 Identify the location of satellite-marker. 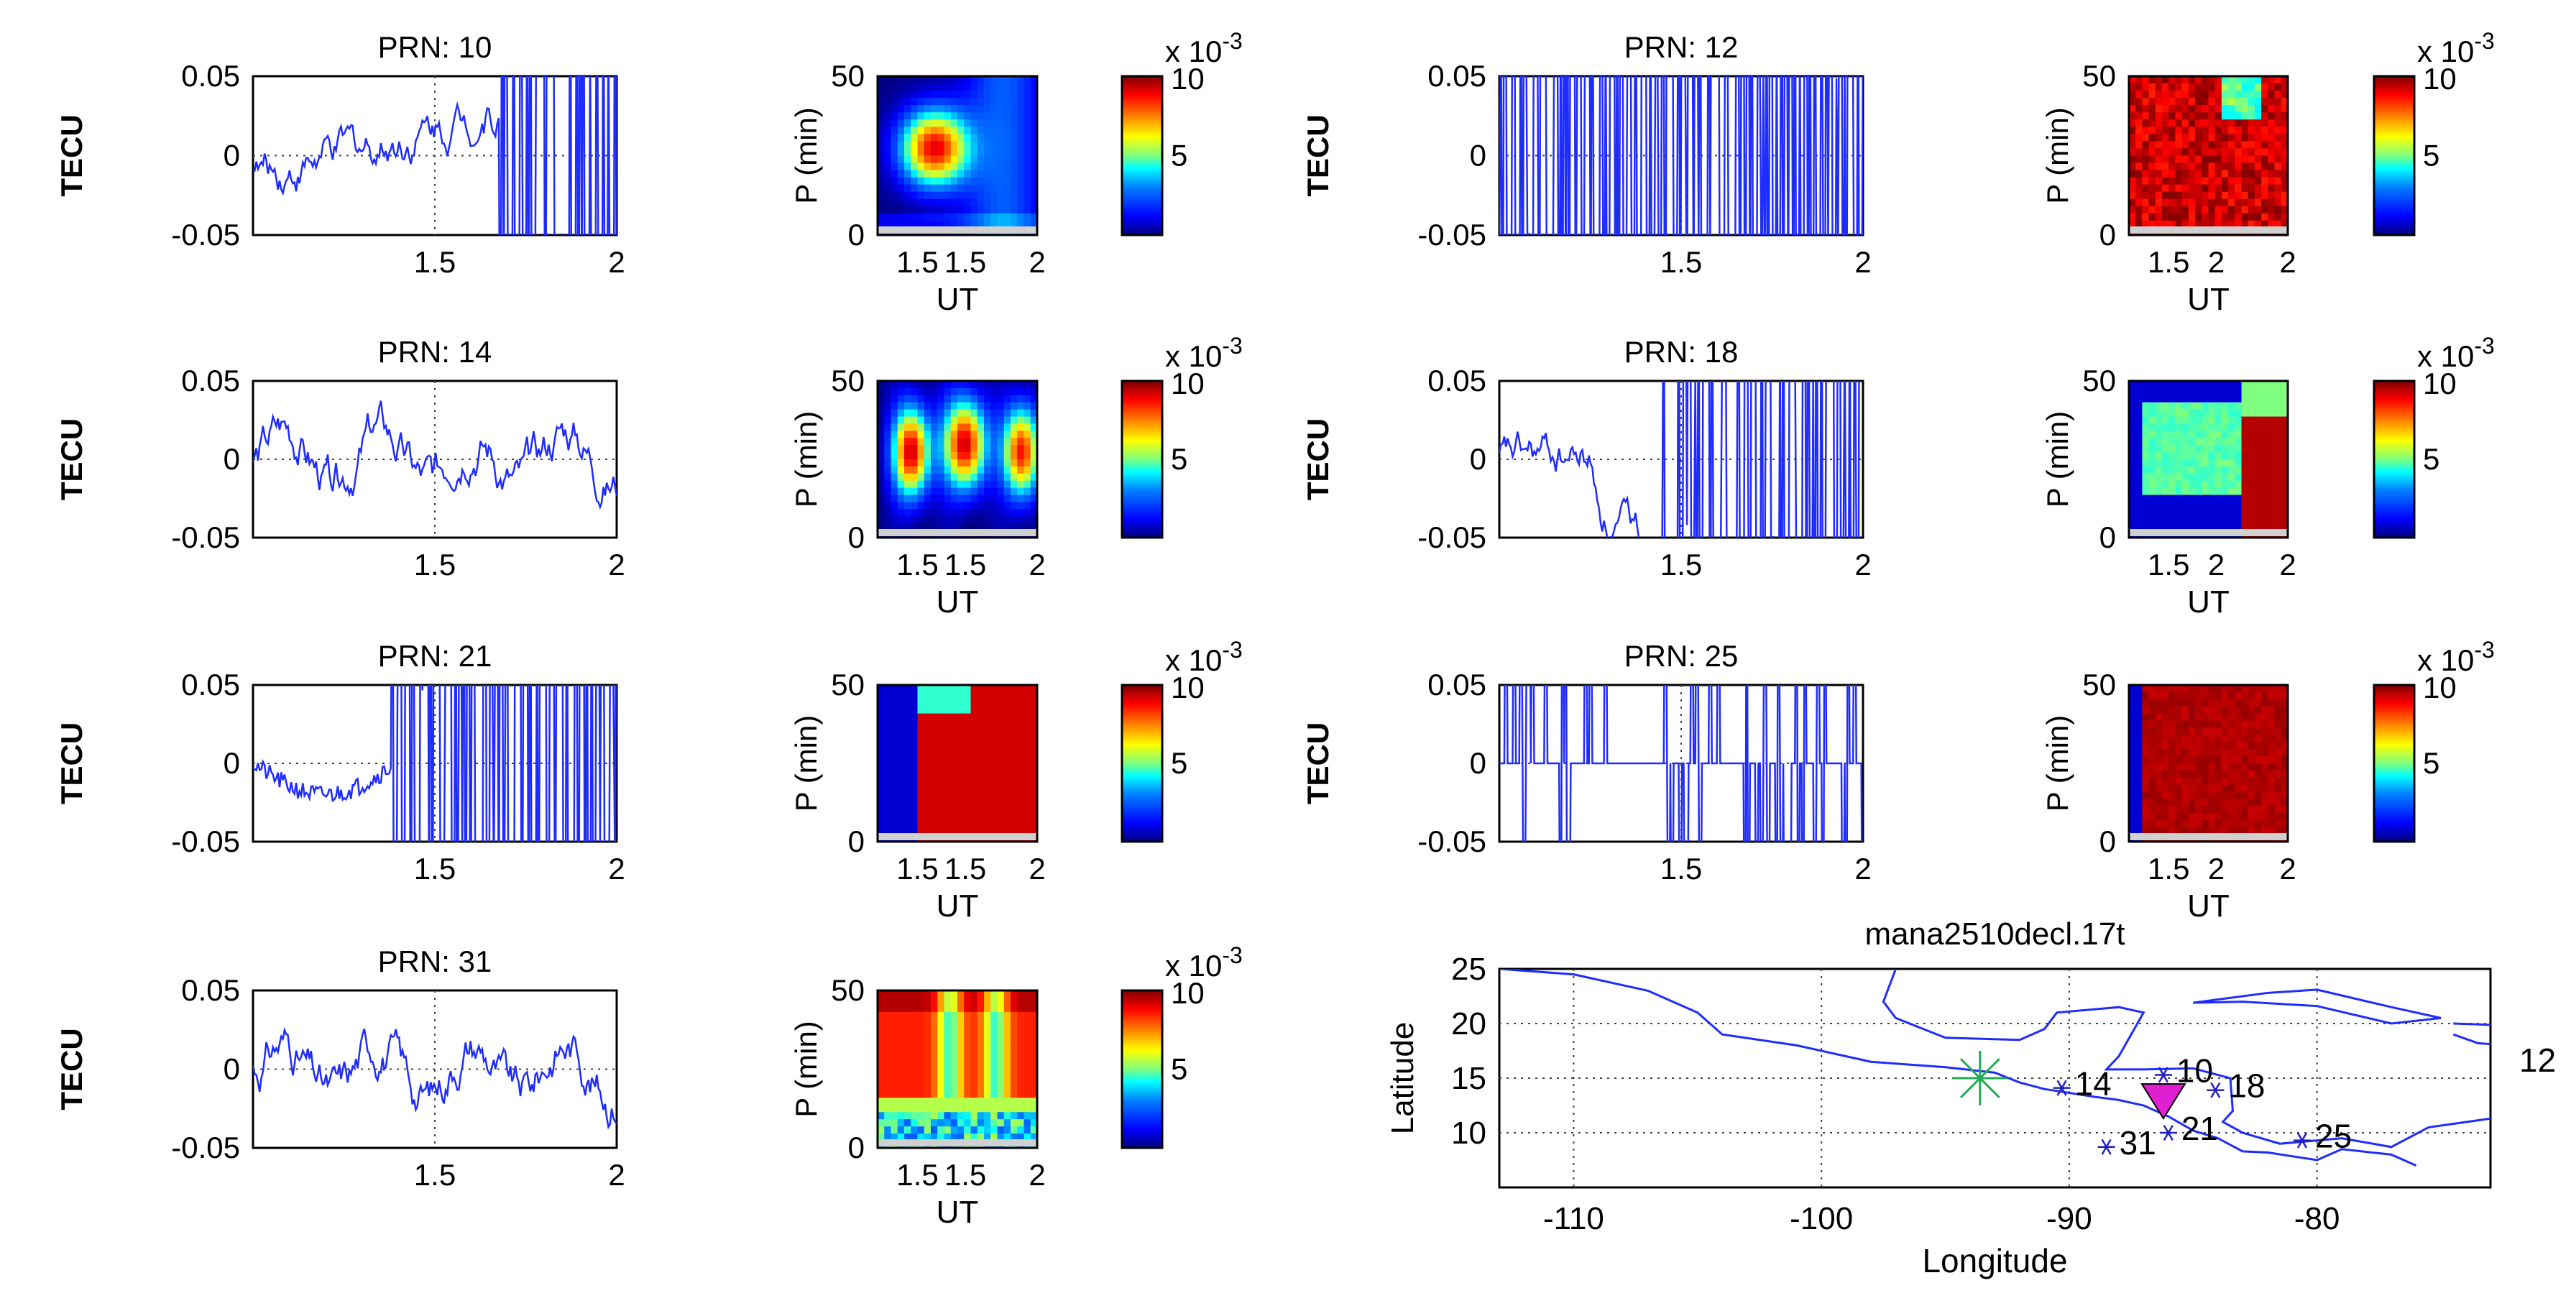
(2163, 1075).